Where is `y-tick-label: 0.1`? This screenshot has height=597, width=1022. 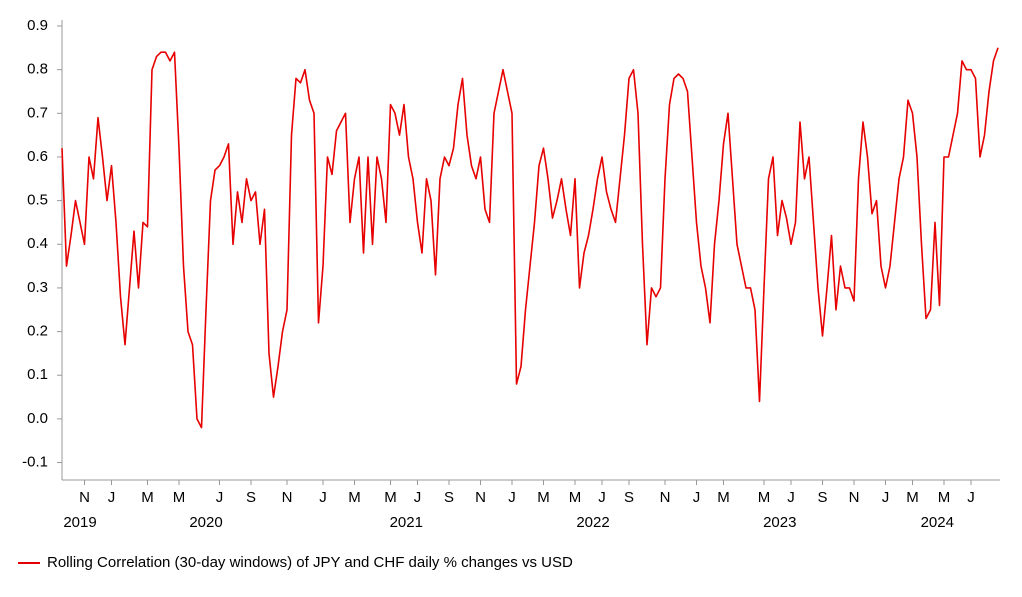 y-tick-label: 0.1 is located at coordinates (37, 374).